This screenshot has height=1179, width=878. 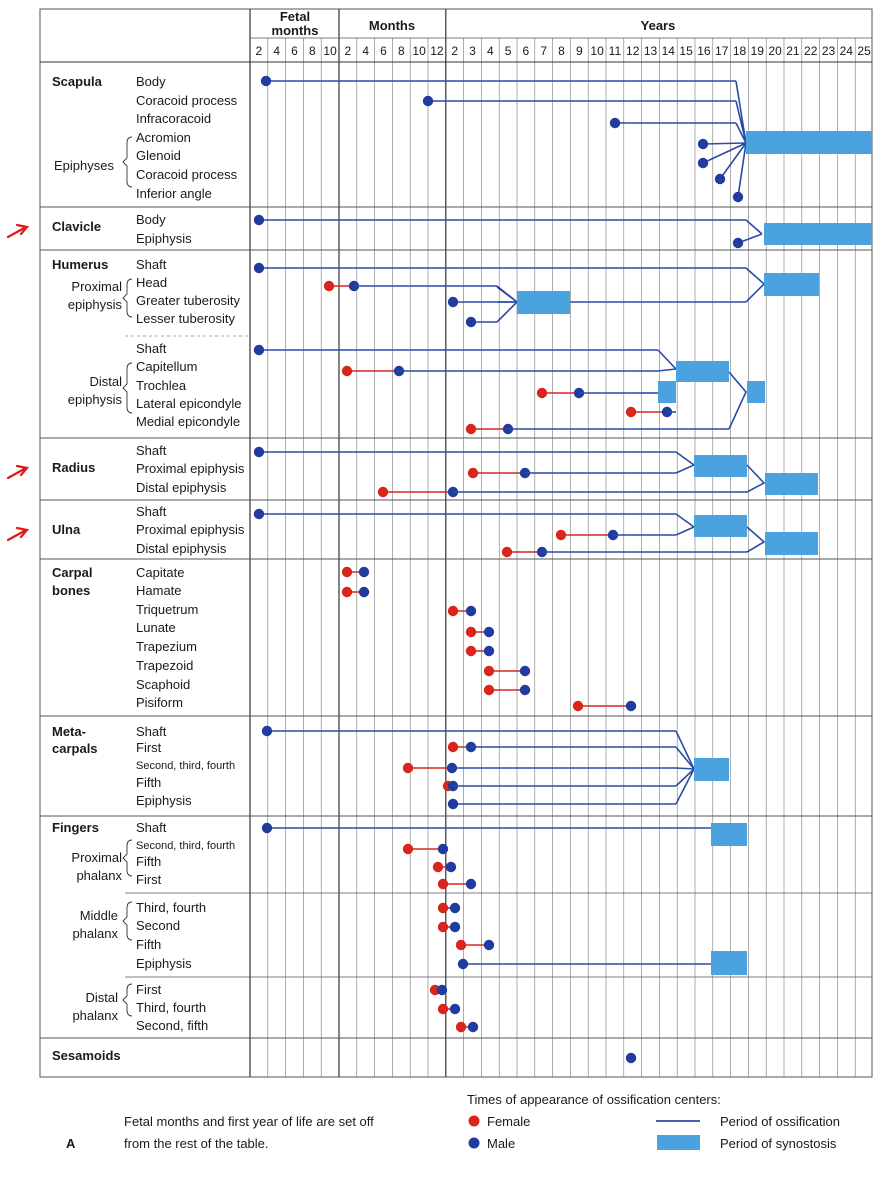 I want to click on group-label-distal-2: epiphysis, so click(x=95, y=399).